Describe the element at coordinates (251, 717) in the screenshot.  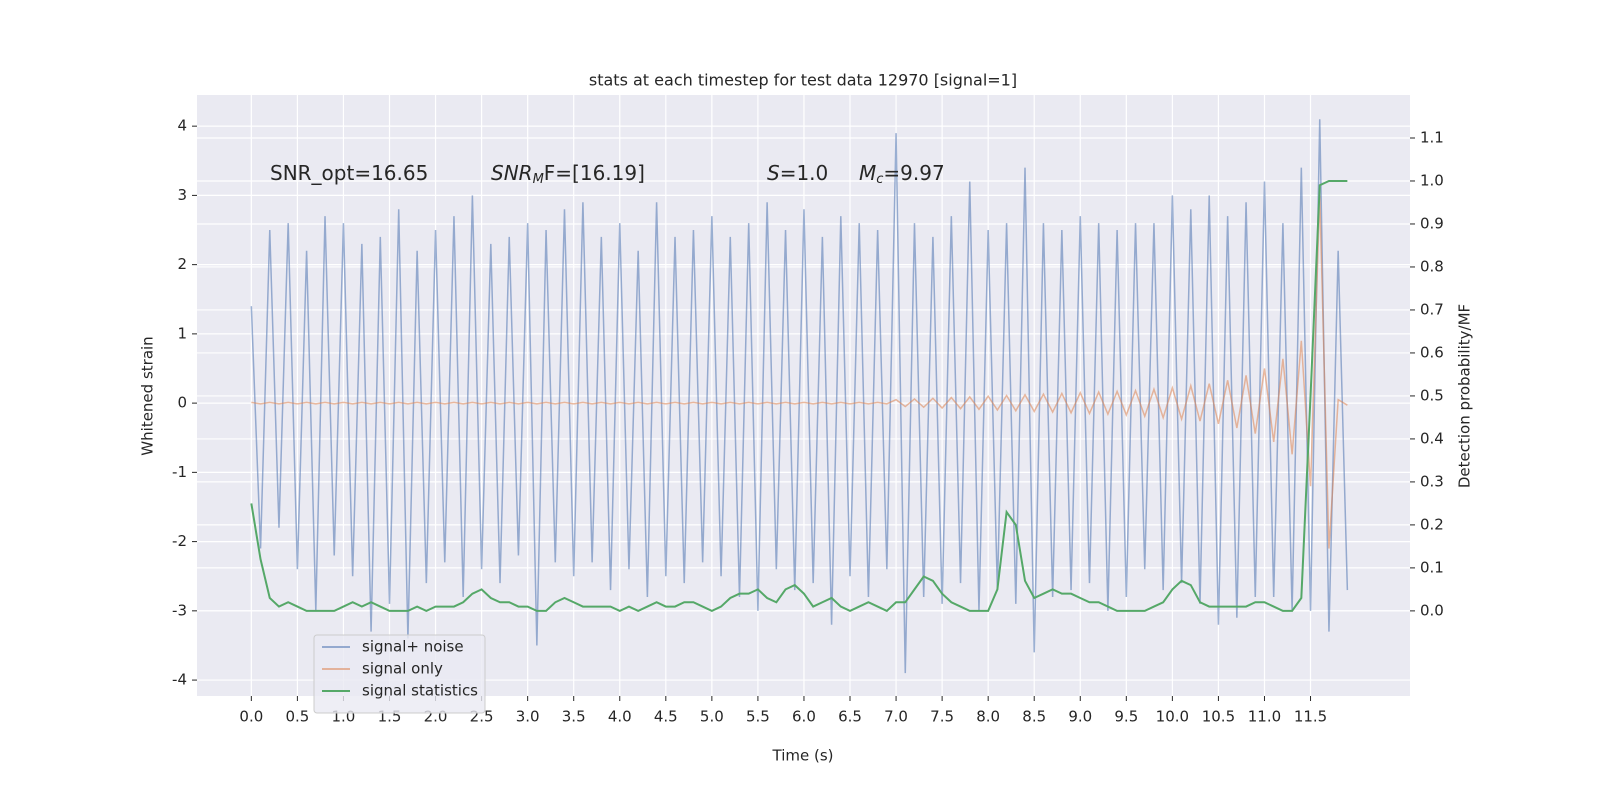
I see `x-tick-label: 0.0` at that location.